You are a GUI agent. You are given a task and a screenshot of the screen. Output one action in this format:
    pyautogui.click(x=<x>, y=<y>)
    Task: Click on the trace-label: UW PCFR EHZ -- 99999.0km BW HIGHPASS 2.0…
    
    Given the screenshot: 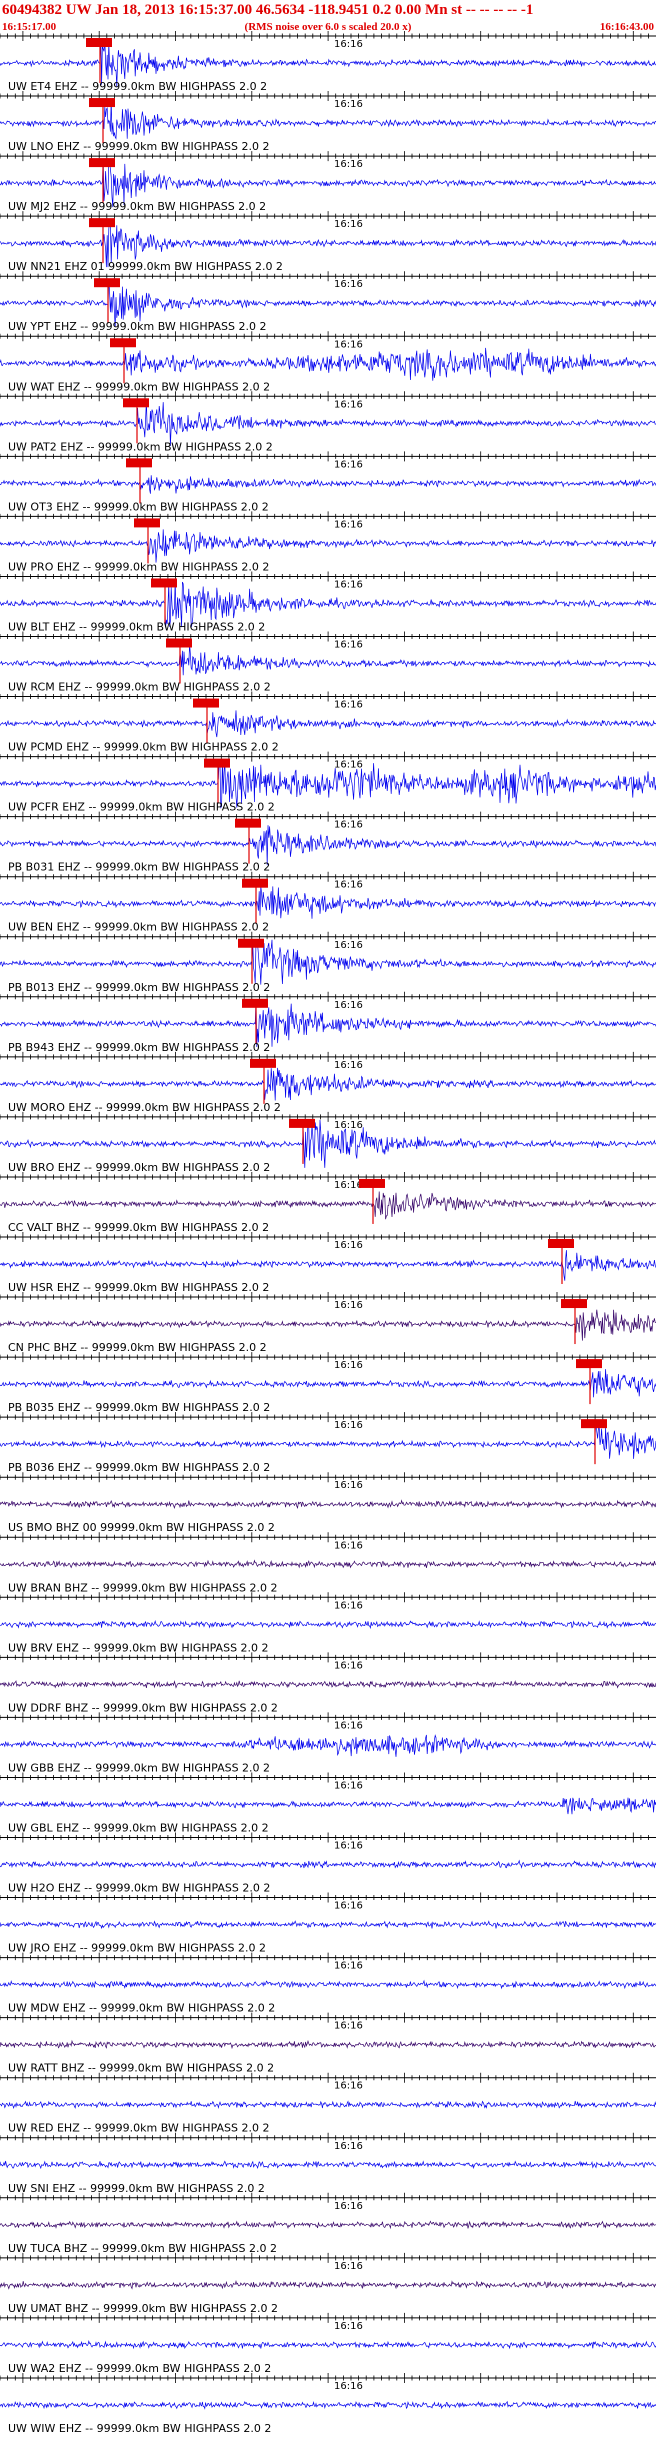 What is the action you would take?
    pyautogui.click(x=141, y=807)
    